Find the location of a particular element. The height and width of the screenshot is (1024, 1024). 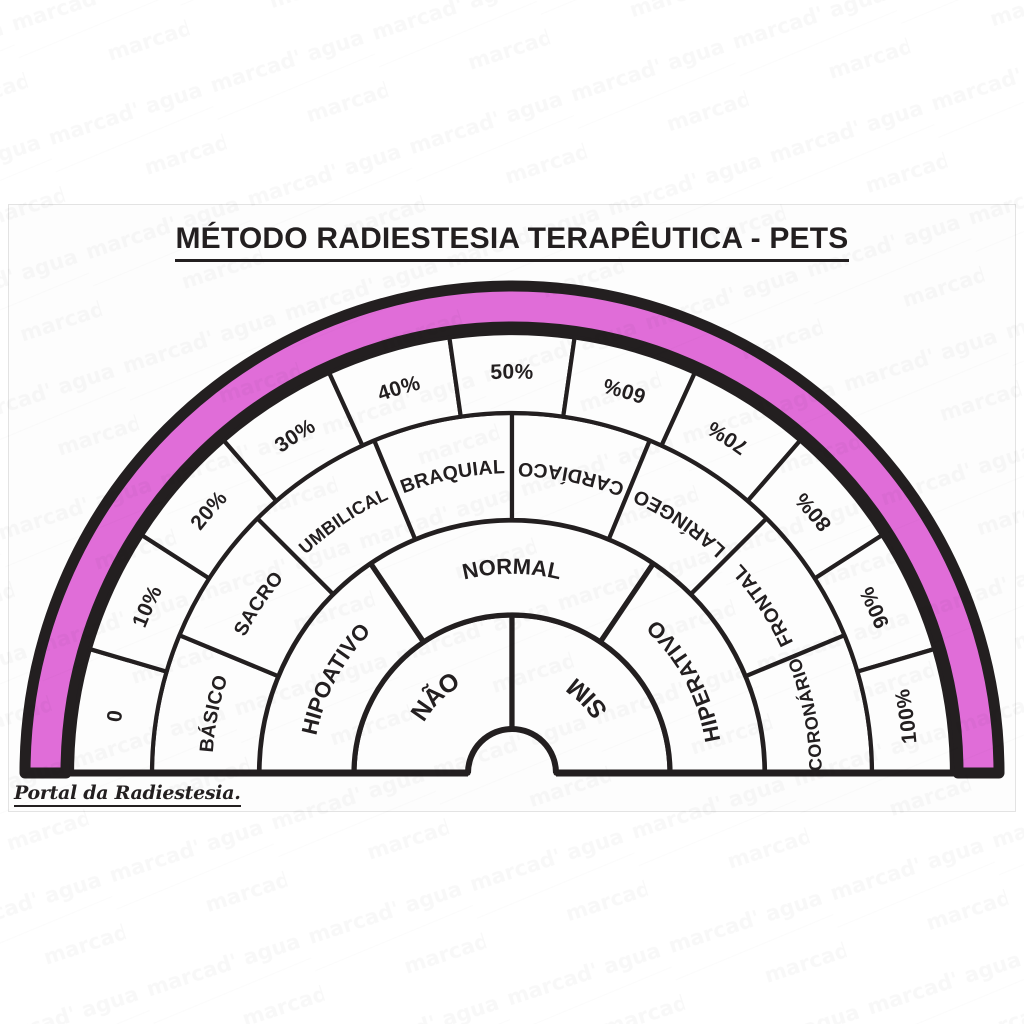

sector-label: 50% is located at coordinates (512, 372).